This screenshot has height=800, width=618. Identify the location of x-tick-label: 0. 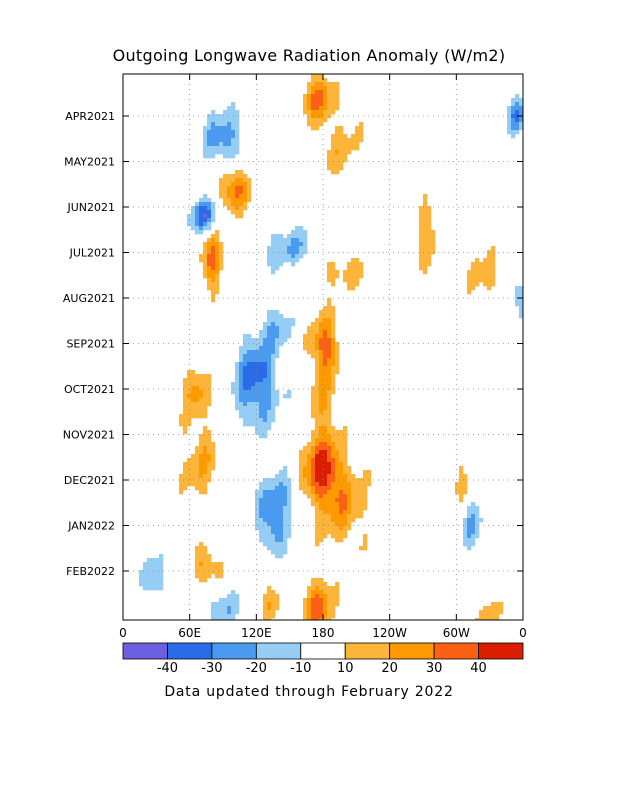
(123, 633).